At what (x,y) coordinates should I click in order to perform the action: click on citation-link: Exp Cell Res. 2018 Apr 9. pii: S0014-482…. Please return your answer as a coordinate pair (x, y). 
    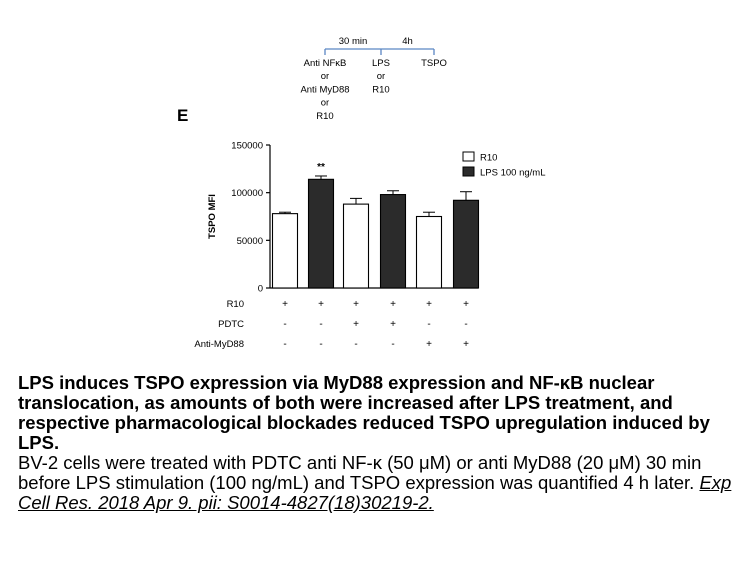
    Looking at the image, I should click on (375, 492).